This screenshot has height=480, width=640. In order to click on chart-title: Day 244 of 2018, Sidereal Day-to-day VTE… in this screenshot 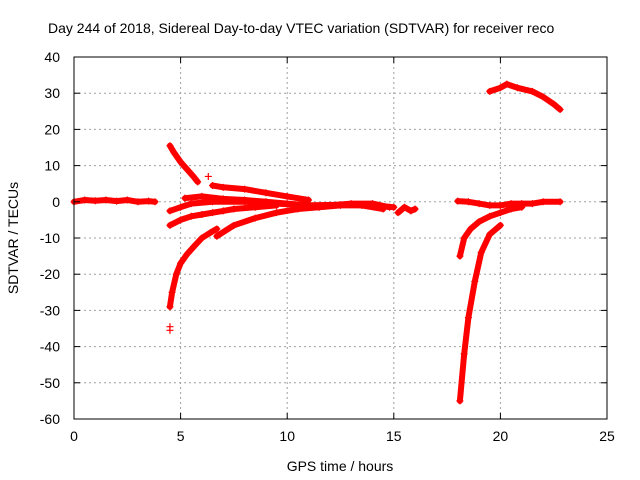, I will do `click(301, 28)`.